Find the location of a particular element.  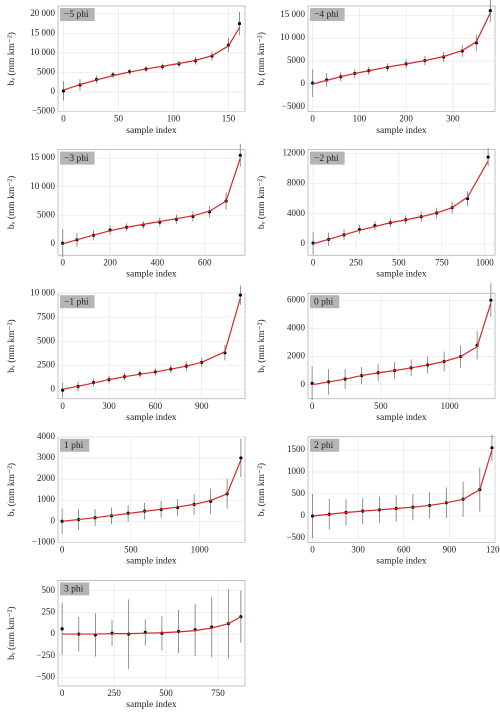

x-tick-label: 200 is located at coordinates (110, 262).